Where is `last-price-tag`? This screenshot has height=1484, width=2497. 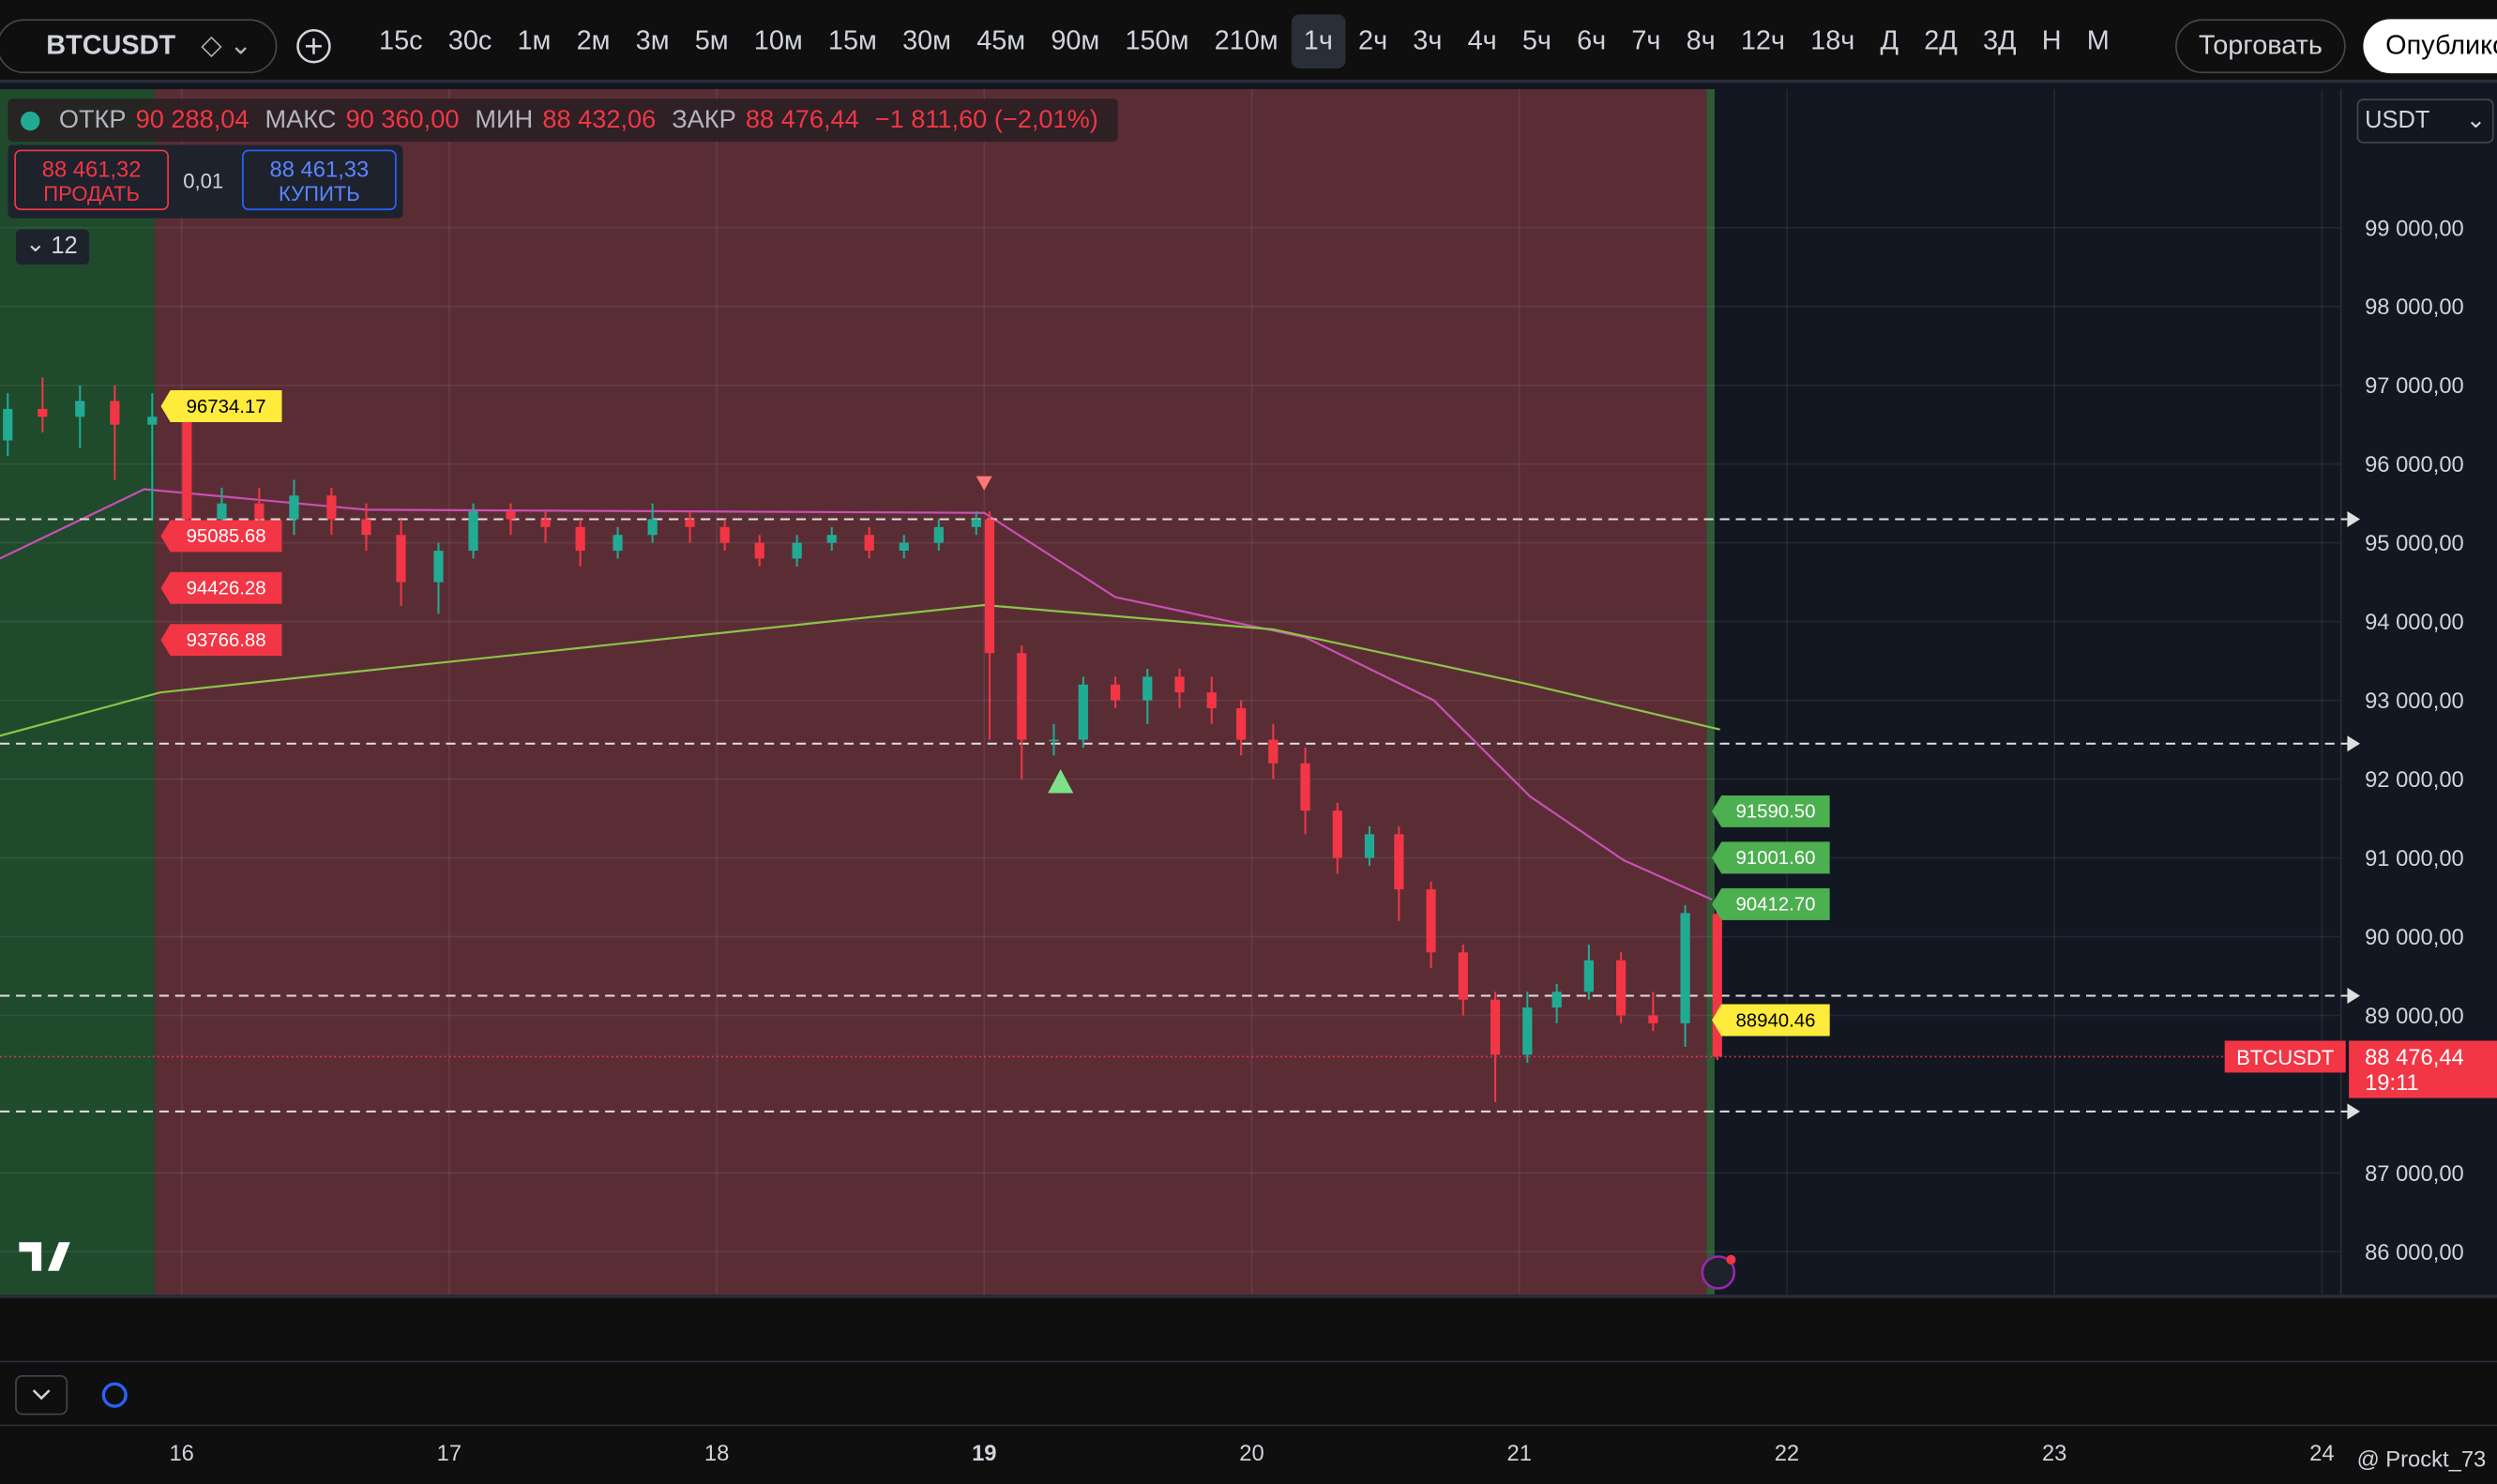 last-price-tag is located at coordinates (2423, 1069).